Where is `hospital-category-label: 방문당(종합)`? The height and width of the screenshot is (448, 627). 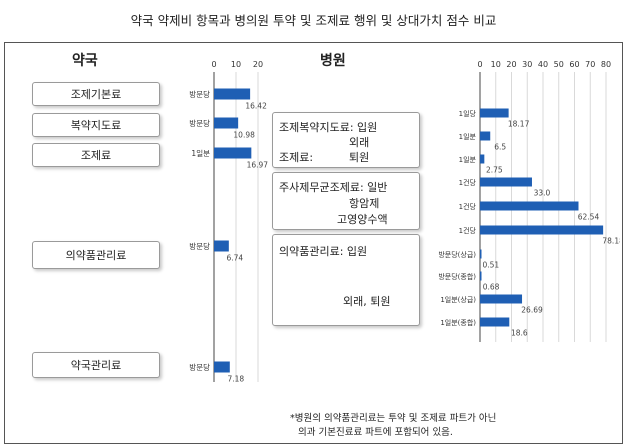
hospital-category-label: 방문당(종합) is located at coordinates (457, 276).